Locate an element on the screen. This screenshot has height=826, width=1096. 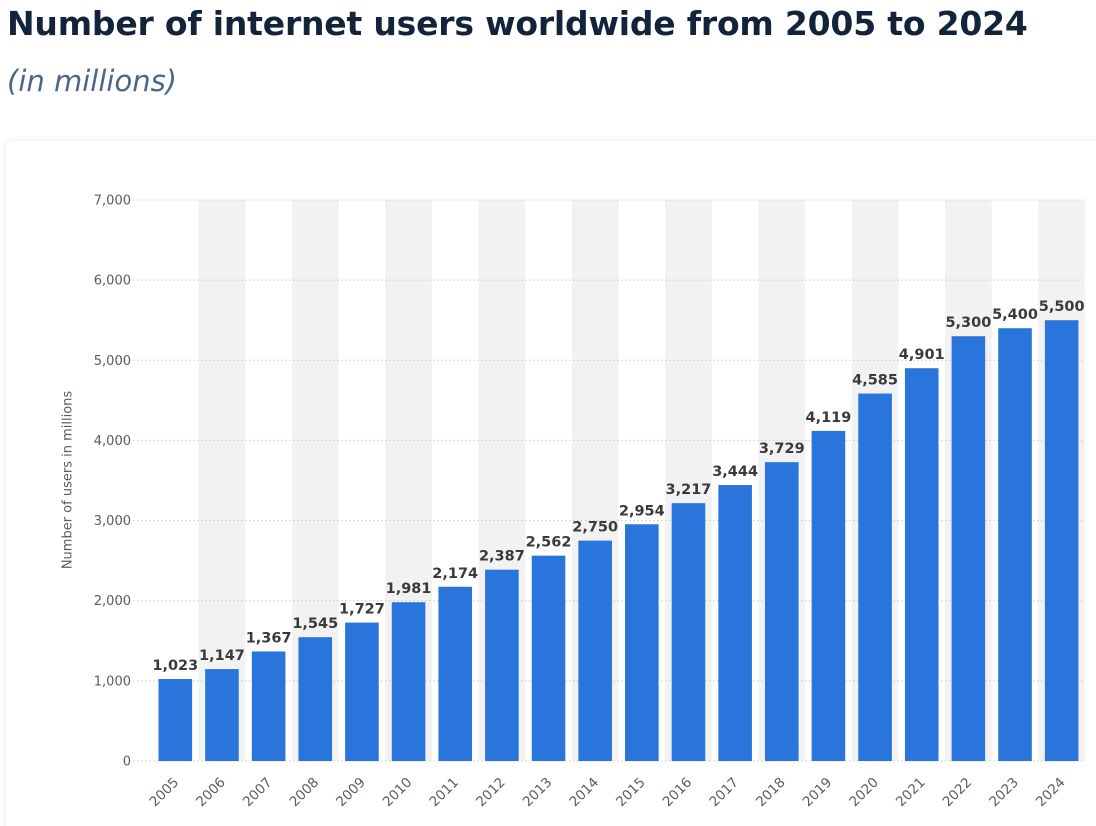
data-label: 1,981 is located at coordinates (409, 589).